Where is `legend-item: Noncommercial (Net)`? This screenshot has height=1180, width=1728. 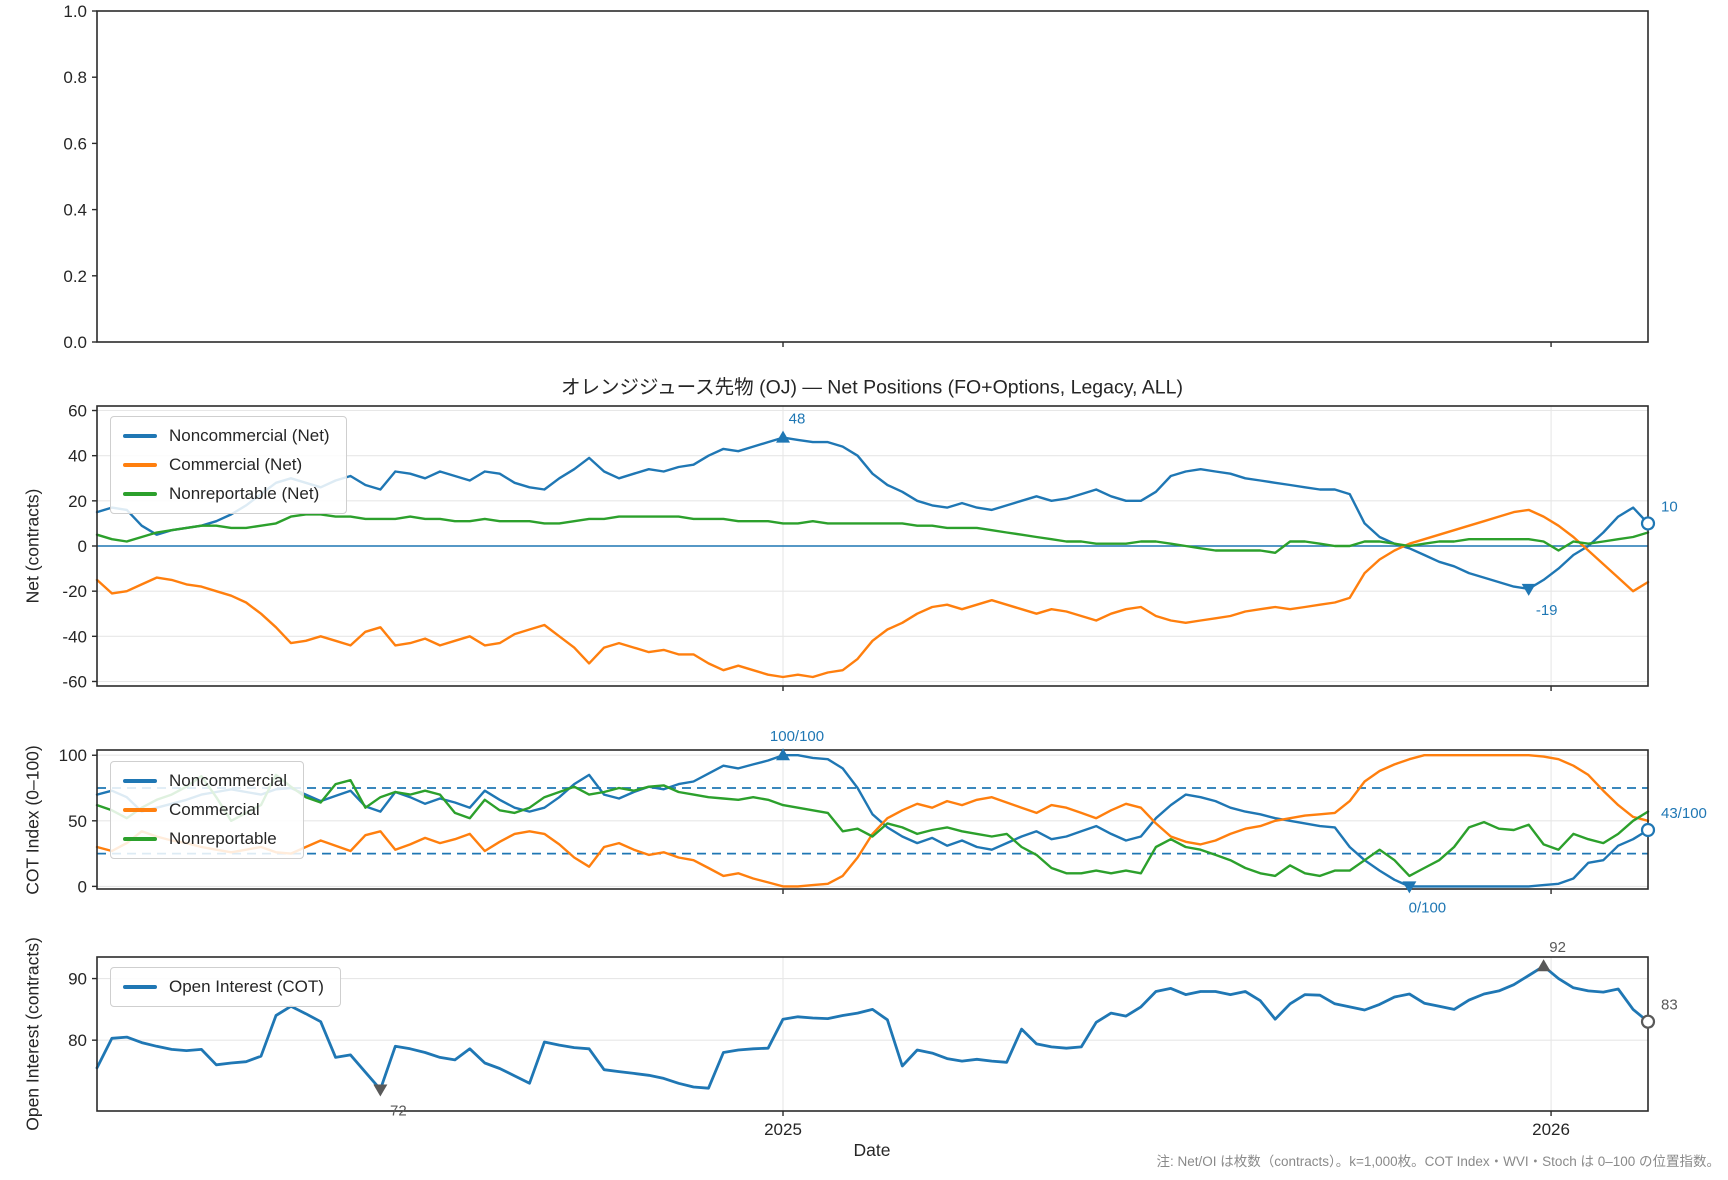 legend-item: Noncommercial (Net) is located at coordinates (226, 436).